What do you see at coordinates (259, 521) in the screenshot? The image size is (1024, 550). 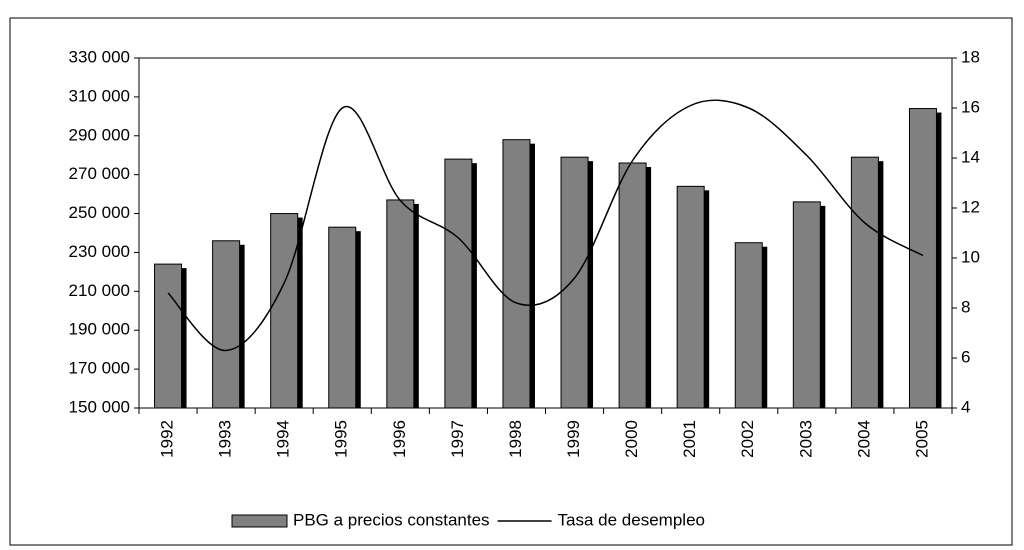 I see `legend-swatch` at bounding box center [259, 521].